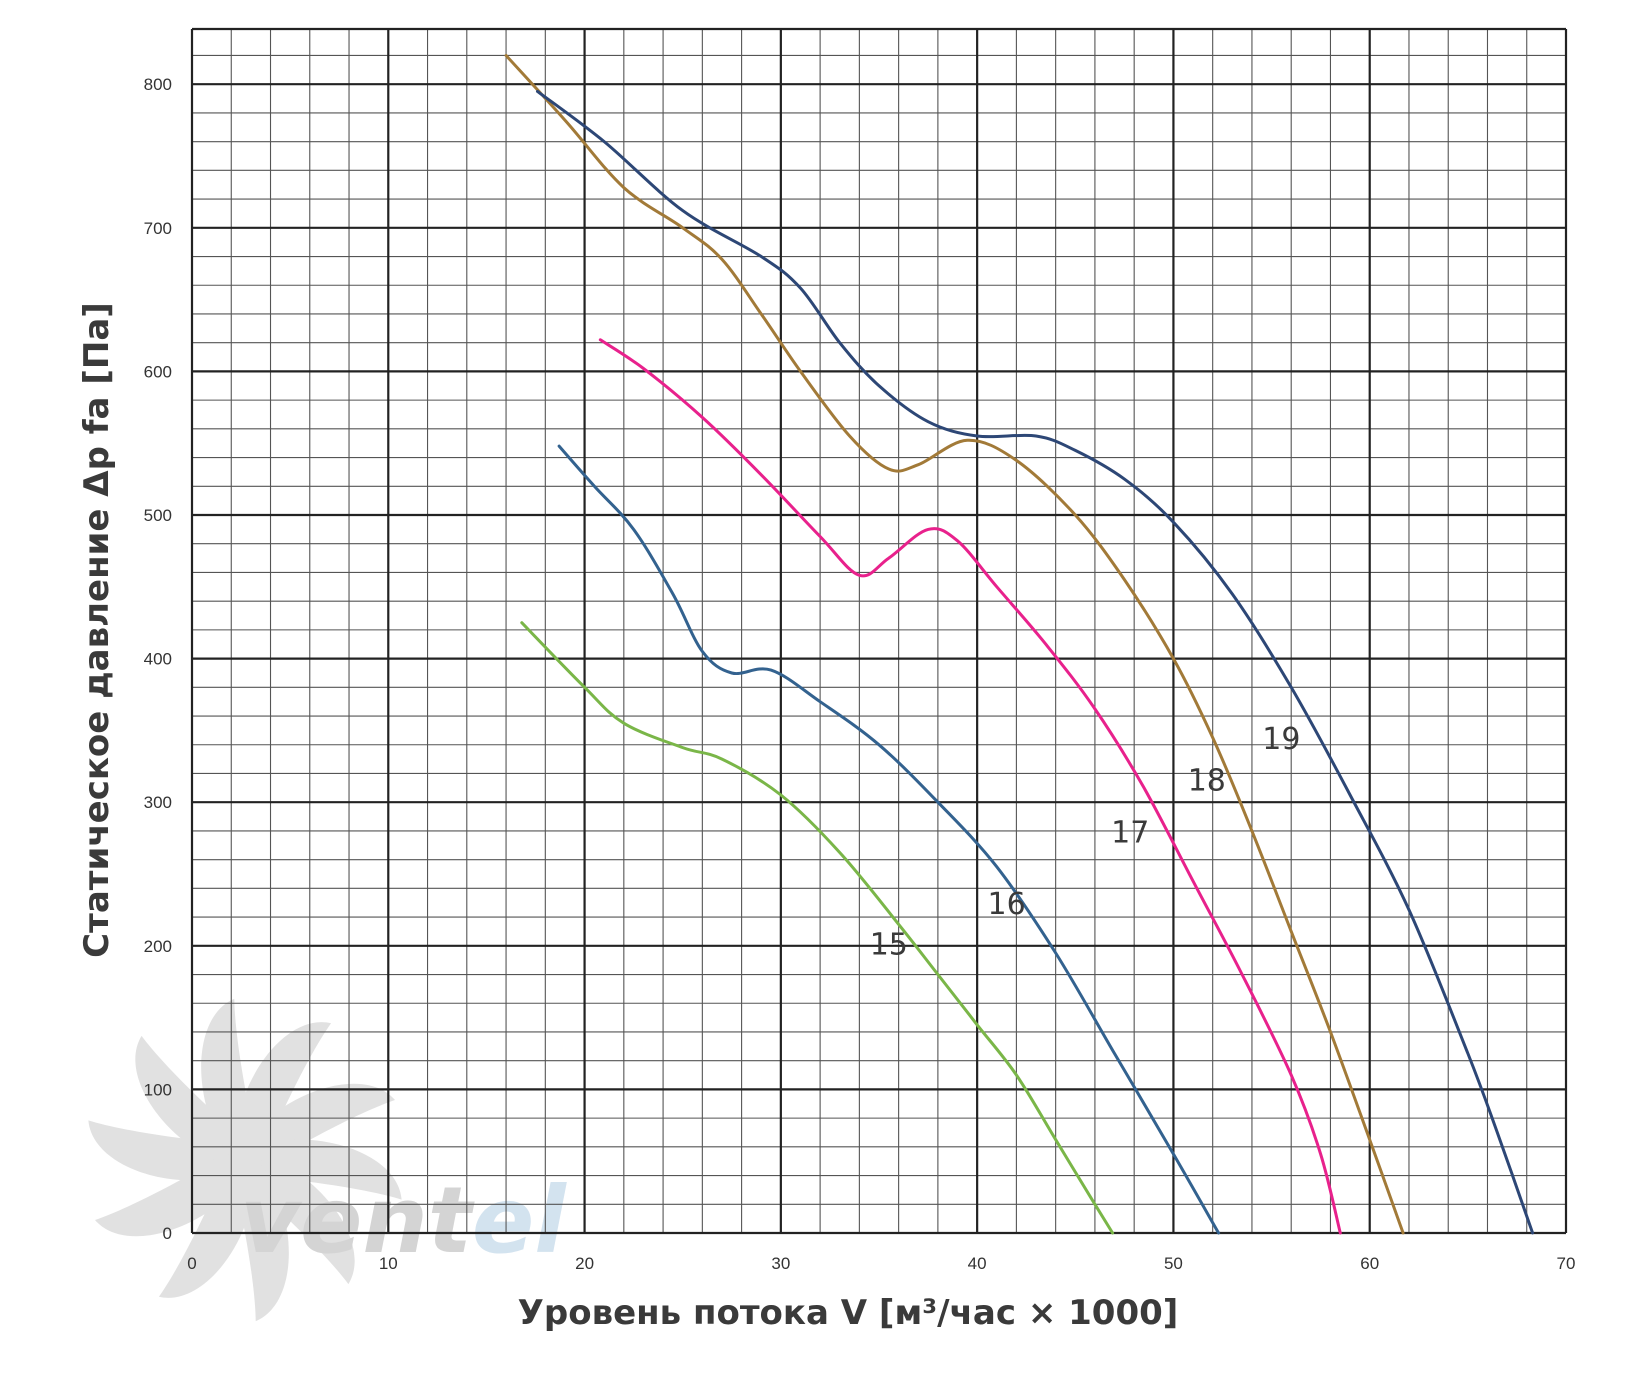 Image resolution: width=1631 pixels, height=1393 pixels. I want to click on y-tick-label: 400, so click(158, 659).